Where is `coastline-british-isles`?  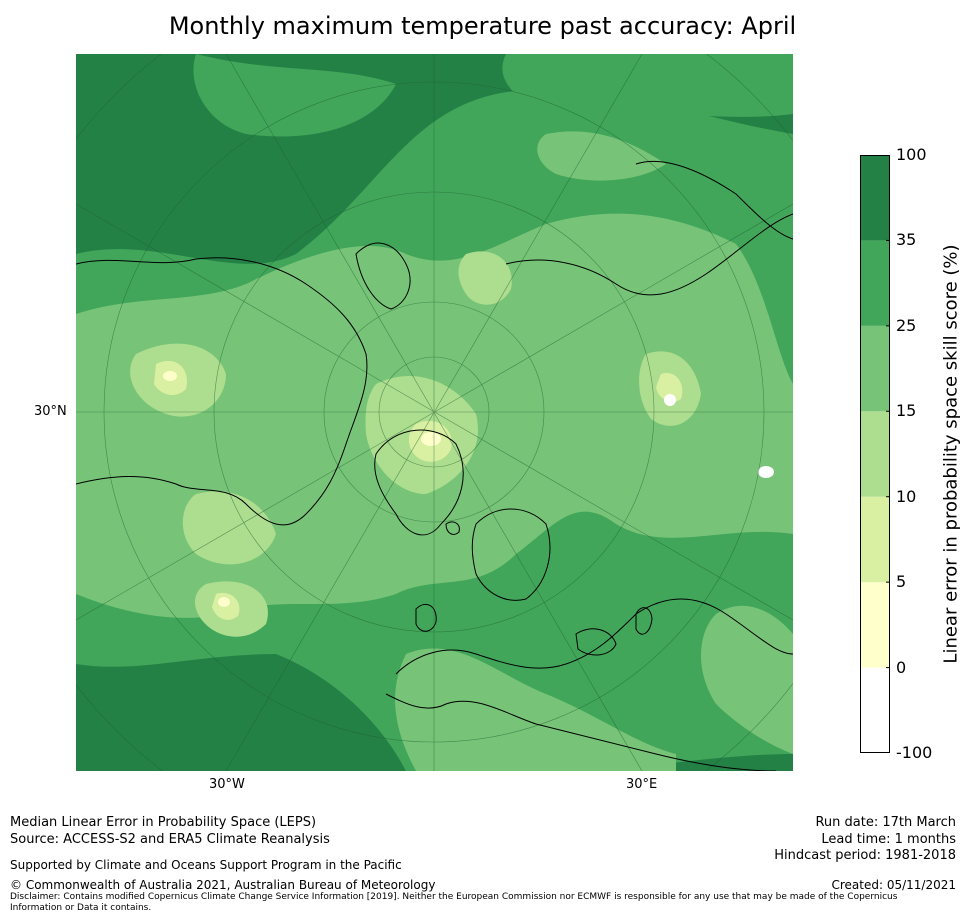 coastline-british-isles is located at coordinates (426, 618).